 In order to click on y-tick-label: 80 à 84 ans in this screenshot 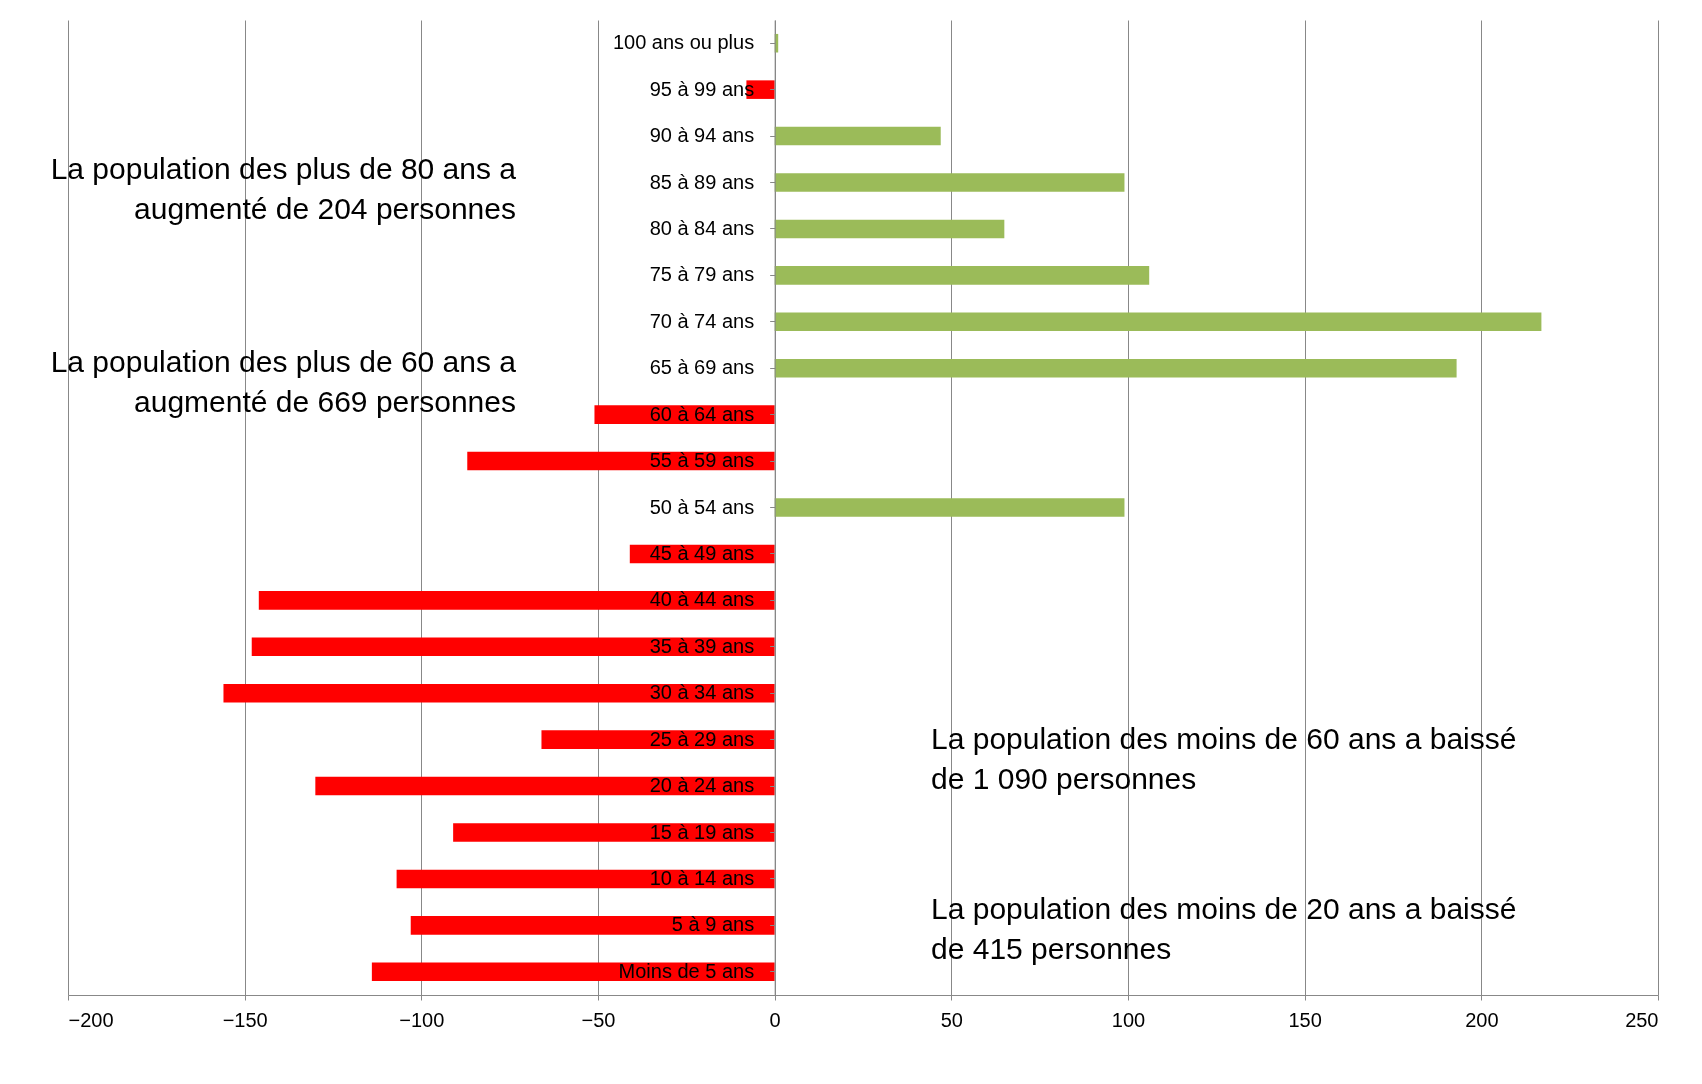, I will do `click(702, 227)`.